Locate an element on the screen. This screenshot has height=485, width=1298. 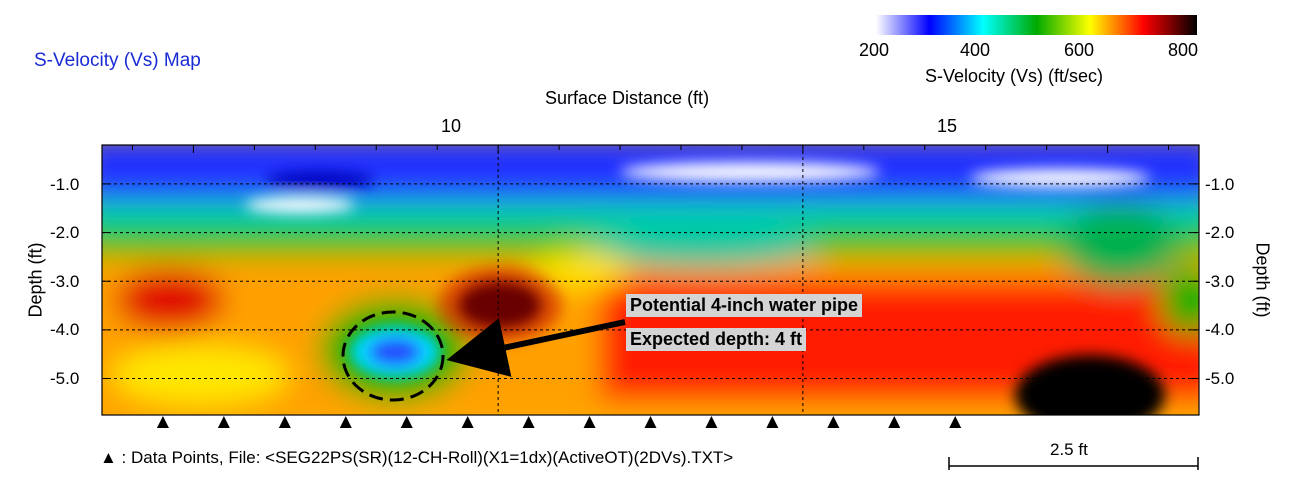
map-title: S-Velocity (Vs) Map is located at coordinates (117, 60).